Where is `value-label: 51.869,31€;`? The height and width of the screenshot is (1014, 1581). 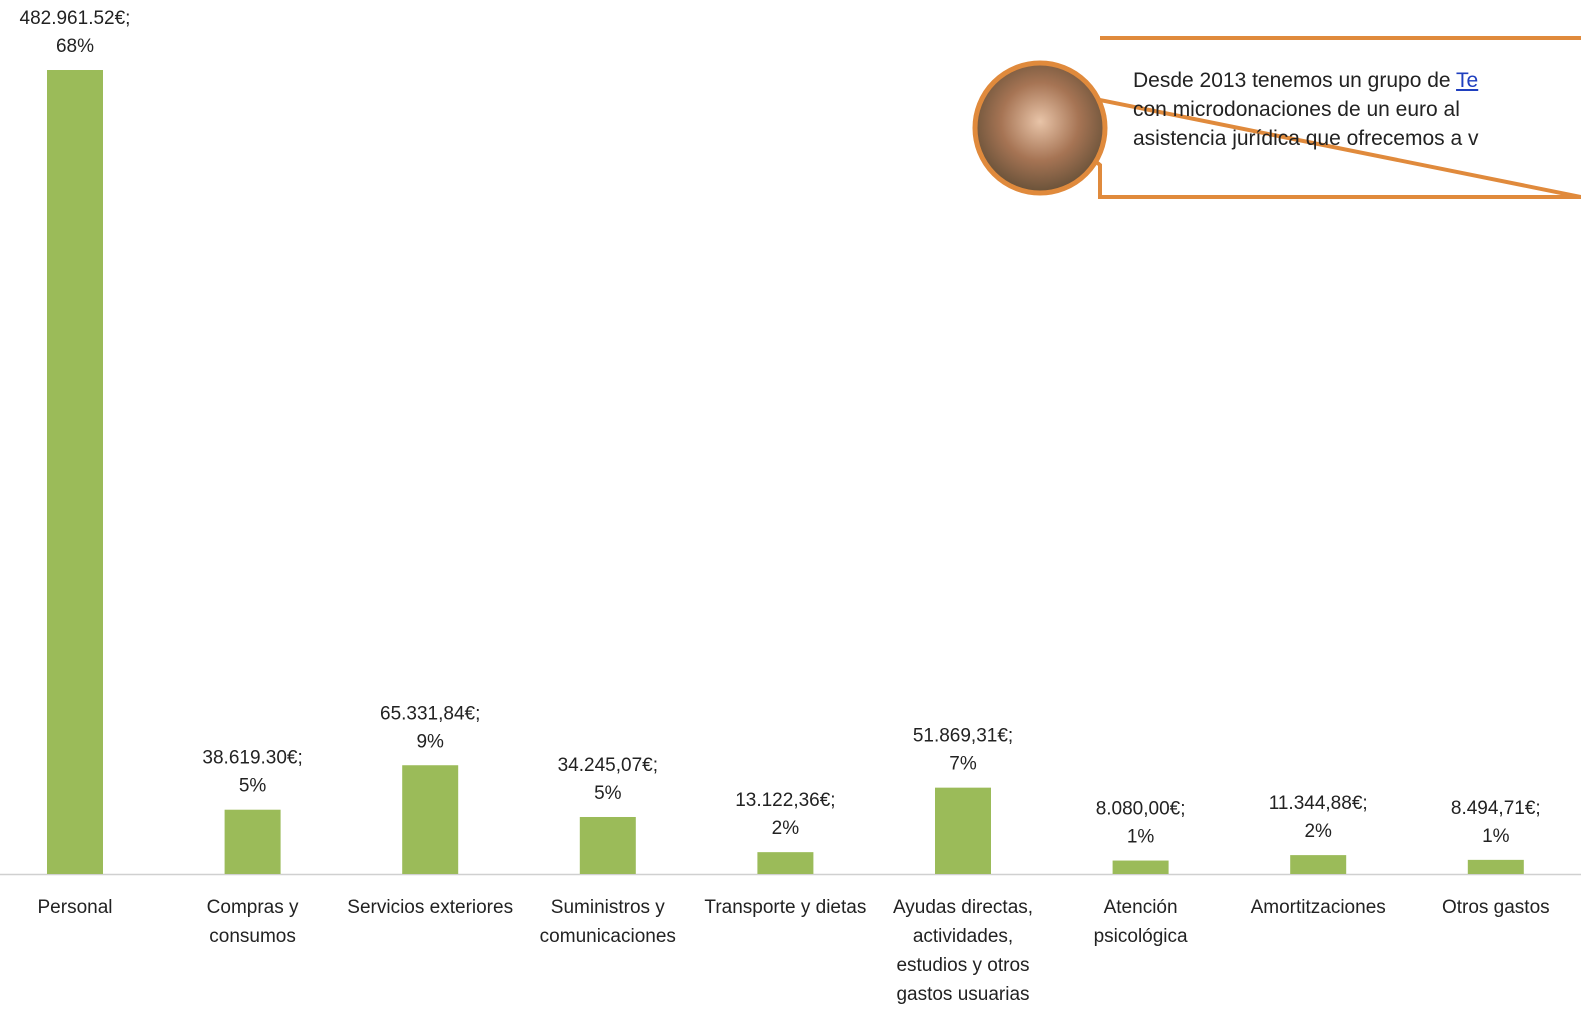
value-label: 51.869,31€; is located at coordinates (963, 736).